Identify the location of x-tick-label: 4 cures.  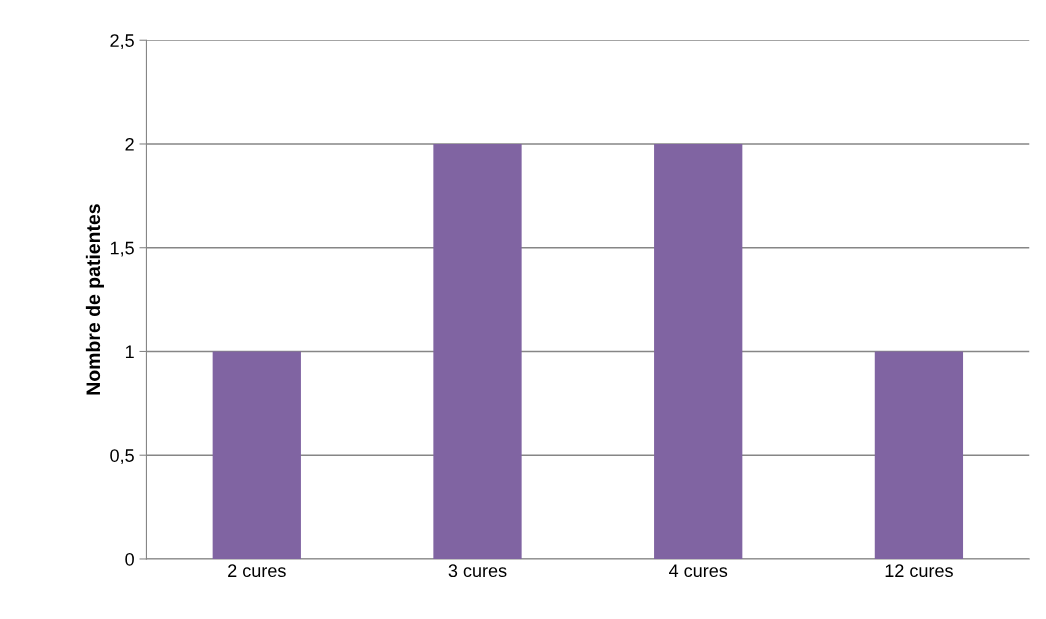
(698, 571).